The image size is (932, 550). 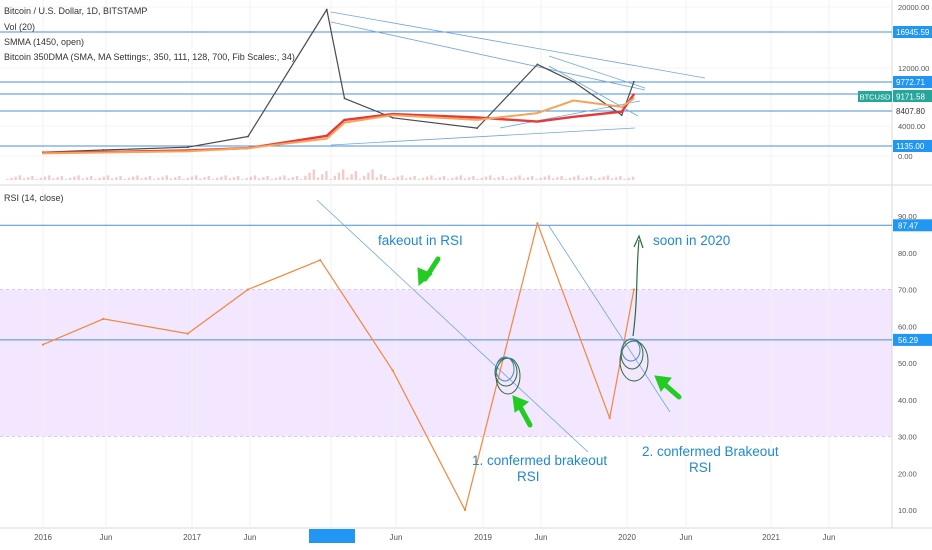 What do you see at coordinates (539, 460) in the screenshot?
I see `annotation-breakout1-line1: 1. confermed brakeout` at bounding box center [539, 460].